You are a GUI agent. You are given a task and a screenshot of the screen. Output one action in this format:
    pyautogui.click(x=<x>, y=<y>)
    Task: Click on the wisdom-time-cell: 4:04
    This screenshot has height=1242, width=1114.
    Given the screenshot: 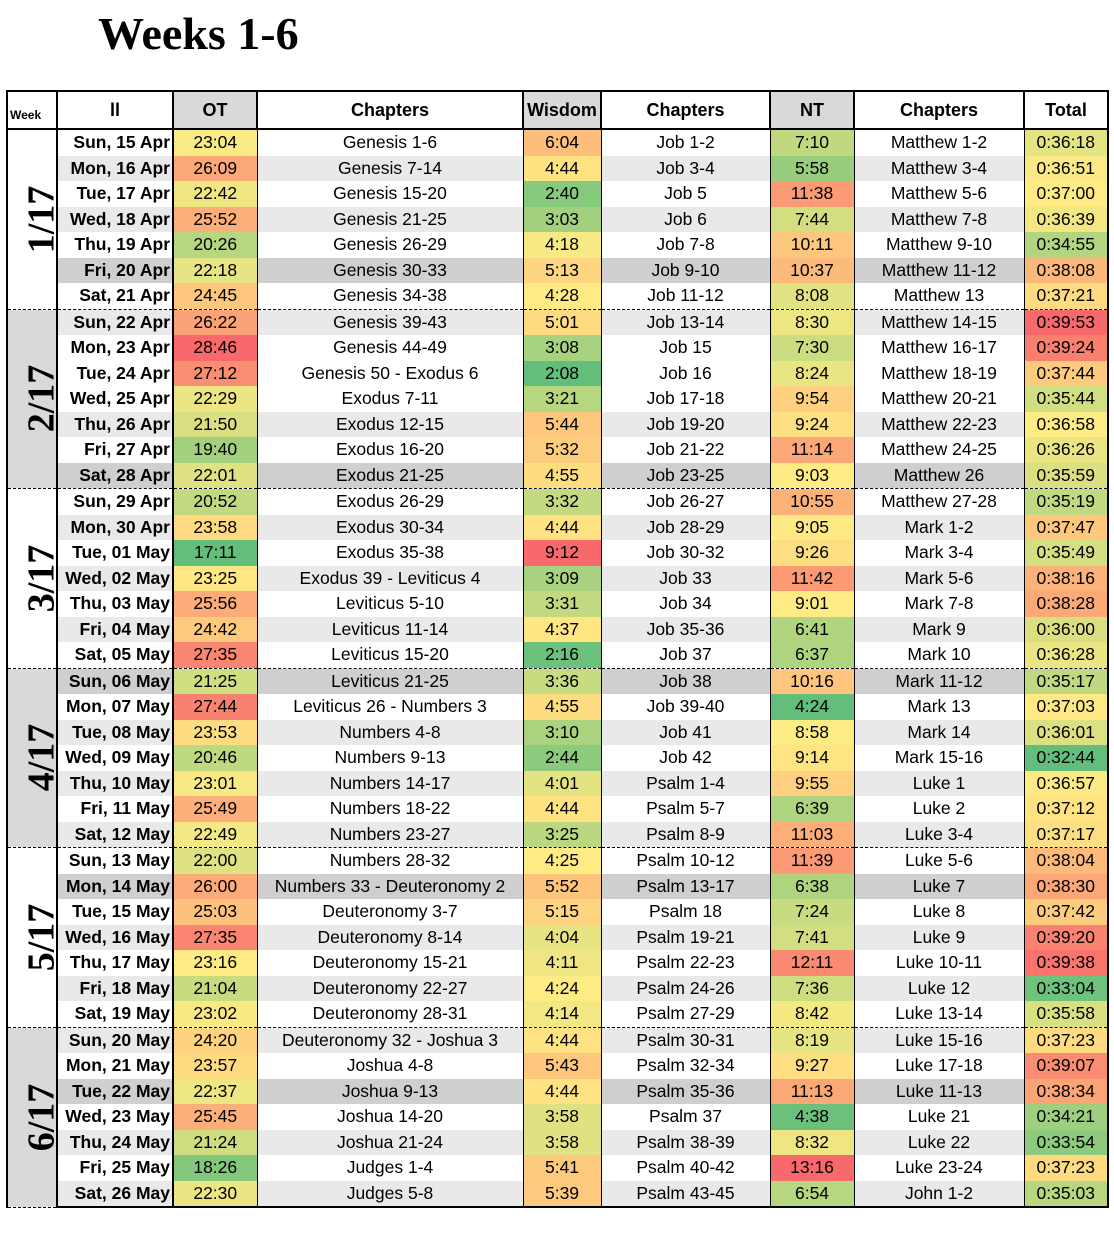 What is the action you would take?
    pyautogui.click(x=562, y=937)
    